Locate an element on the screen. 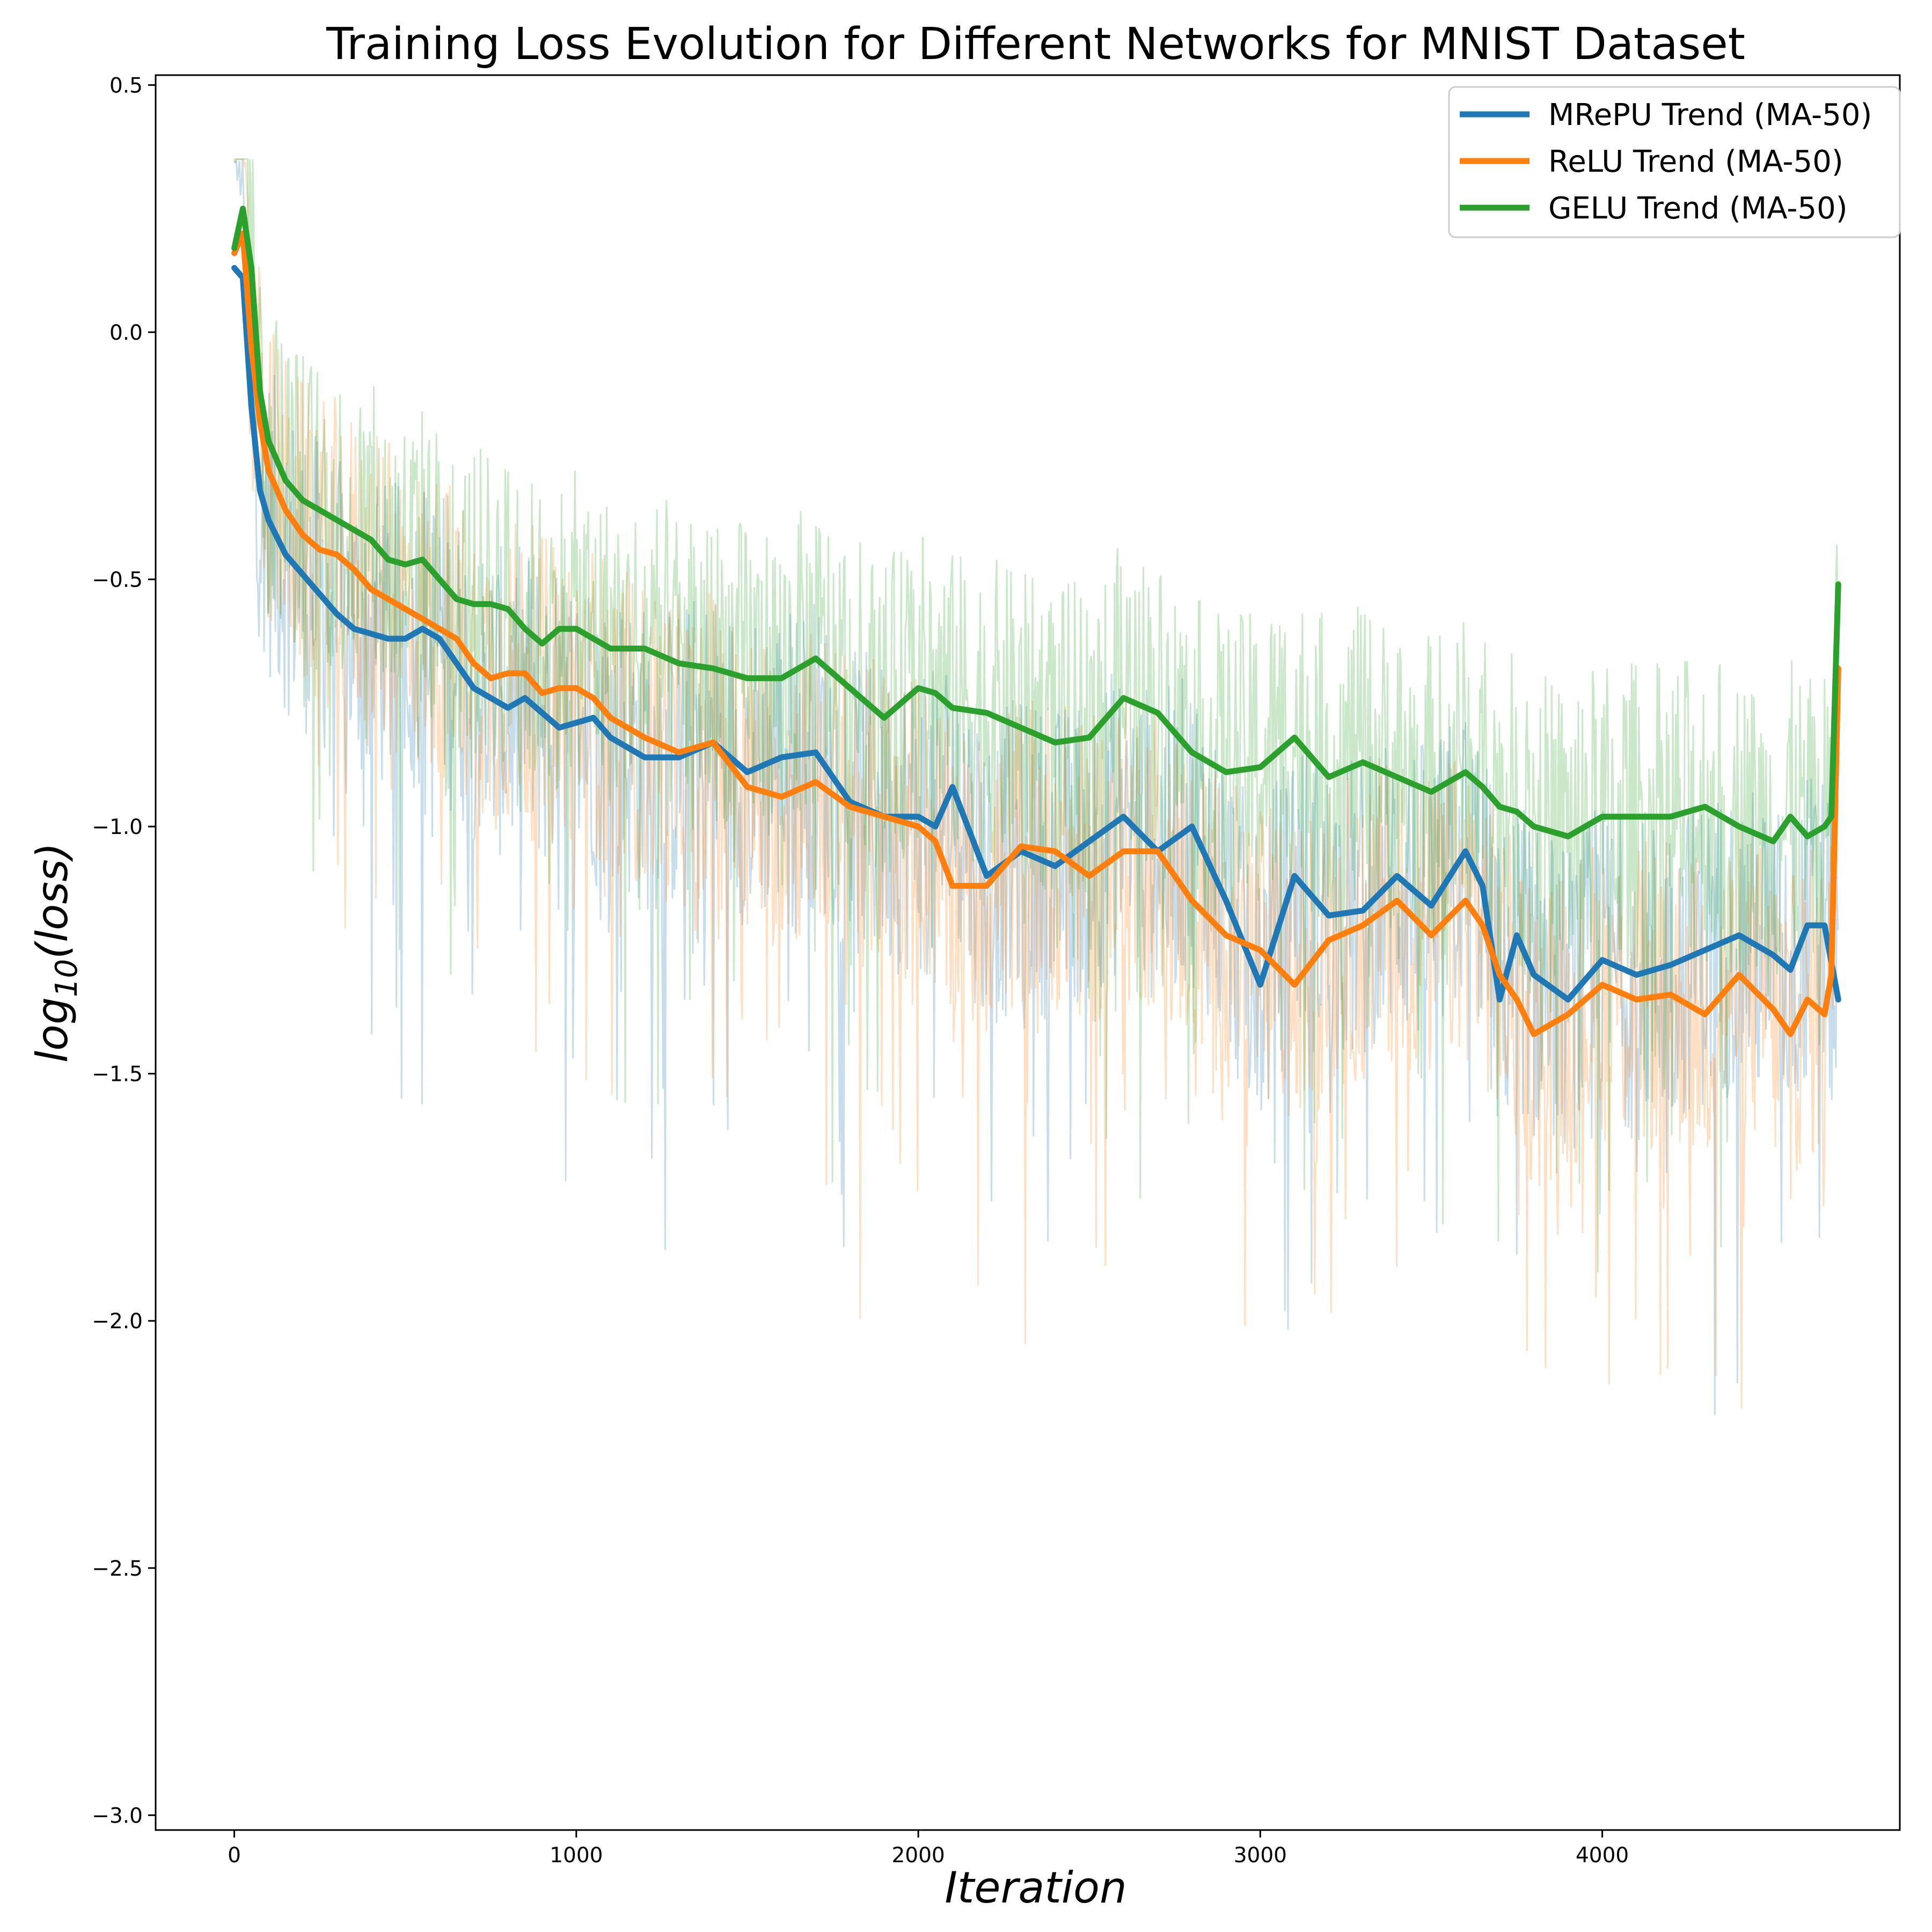  legend-box is located at coordinates (1674, 162).